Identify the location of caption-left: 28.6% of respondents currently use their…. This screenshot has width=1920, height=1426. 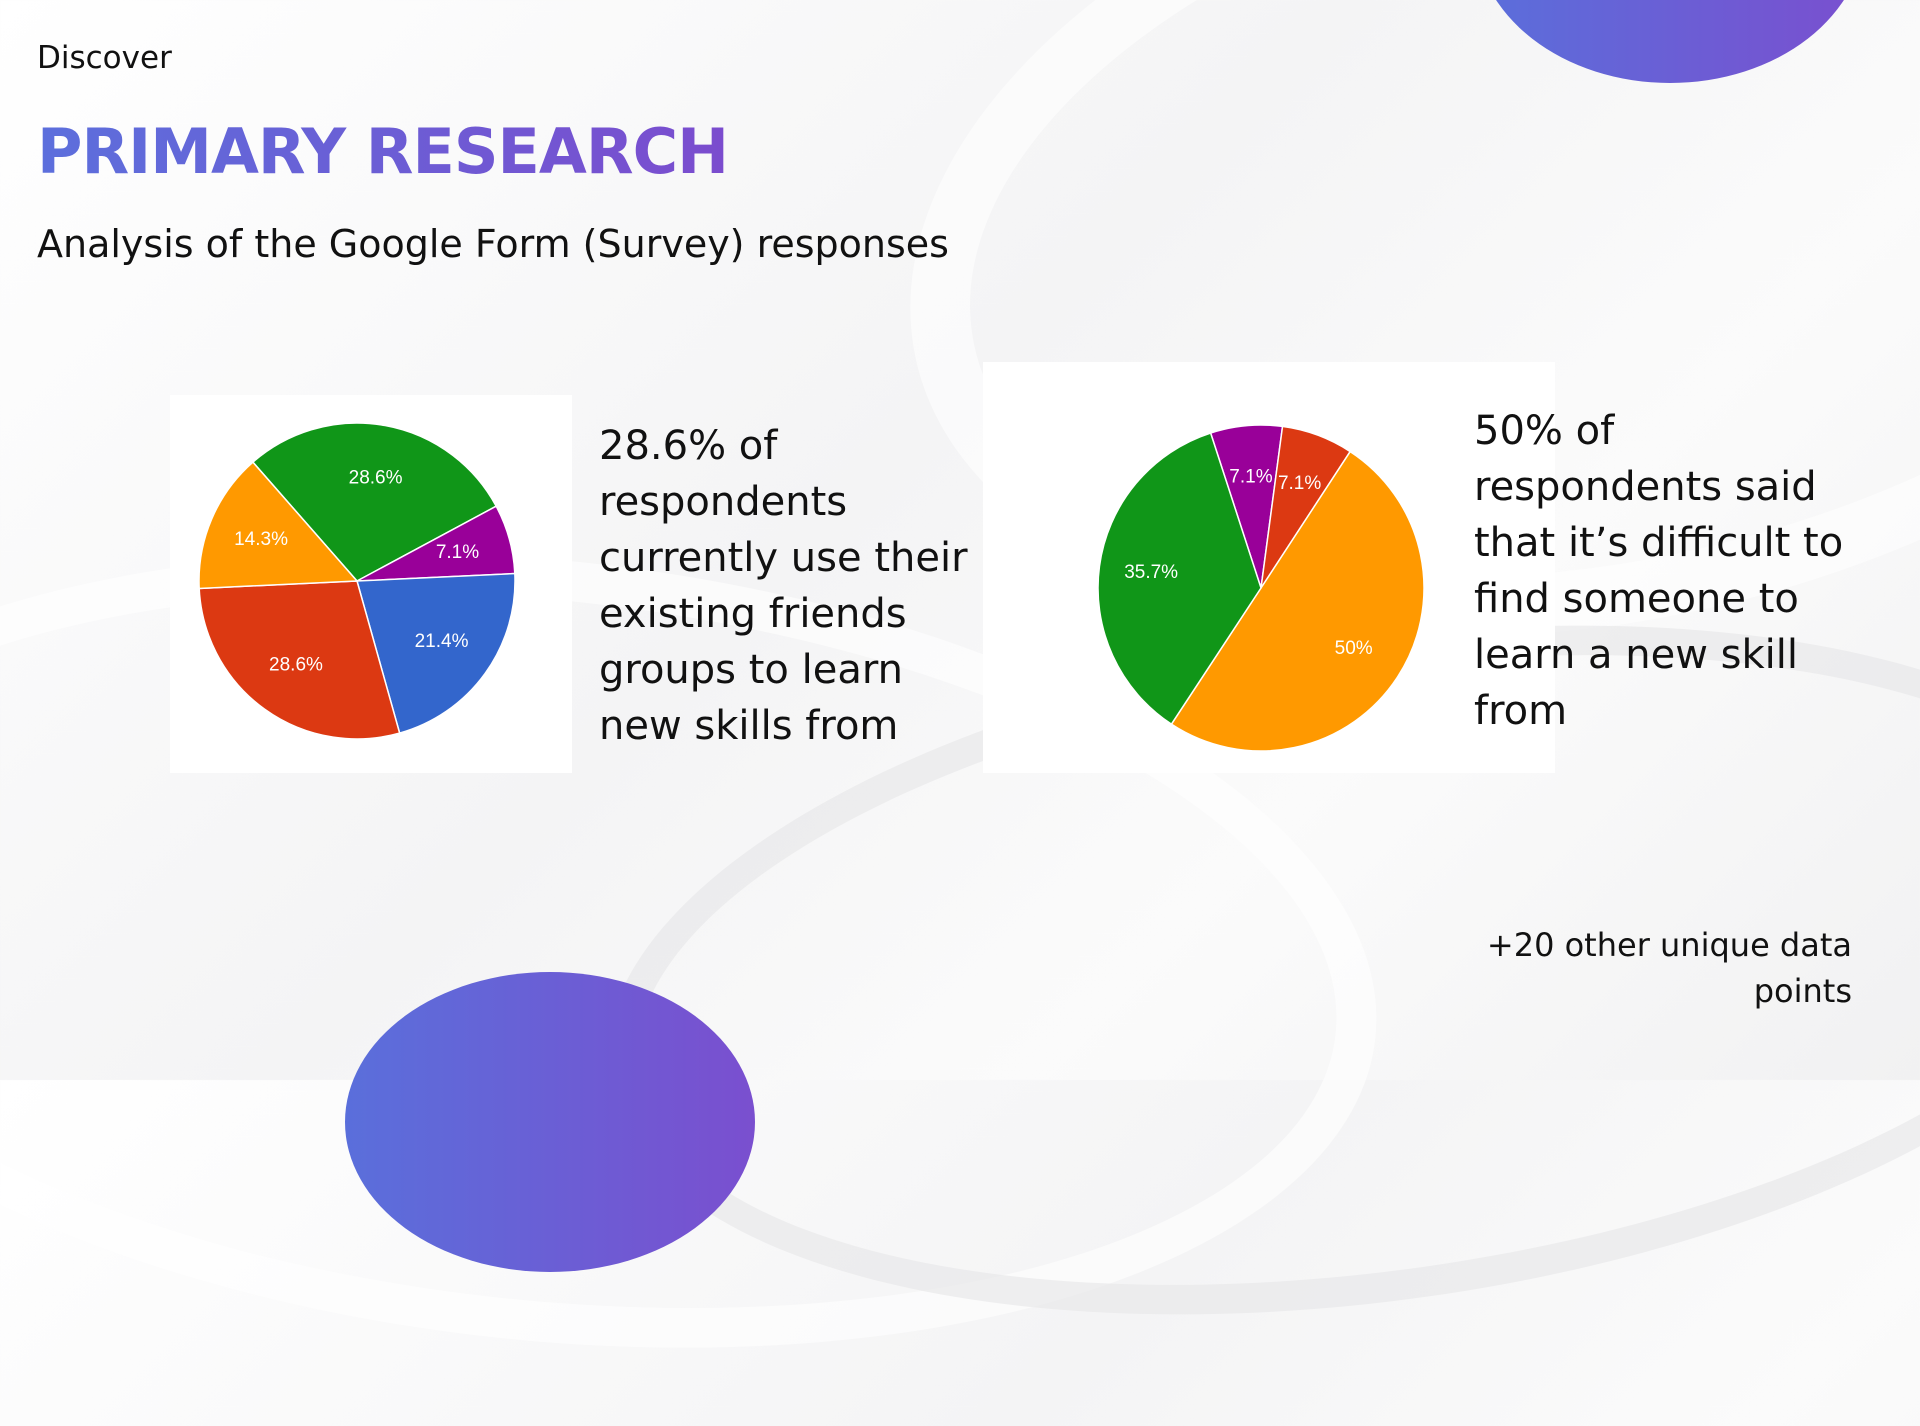
(783, 586).